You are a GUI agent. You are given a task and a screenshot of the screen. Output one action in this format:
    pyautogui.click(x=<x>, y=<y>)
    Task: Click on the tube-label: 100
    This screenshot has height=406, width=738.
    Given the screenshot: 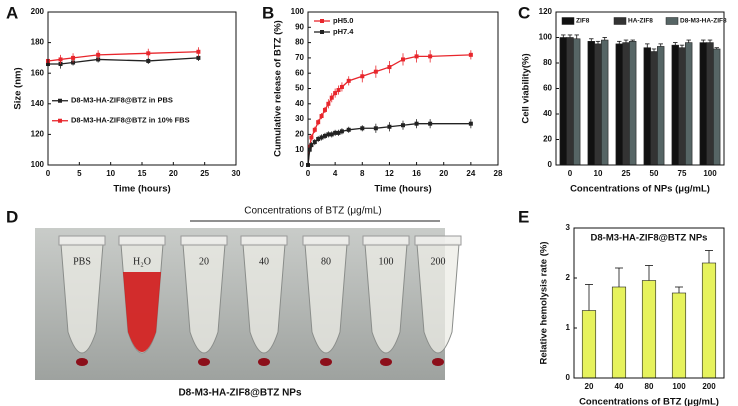 What is the action you would take?
    pyautogui.click(x=386, y=261)
    